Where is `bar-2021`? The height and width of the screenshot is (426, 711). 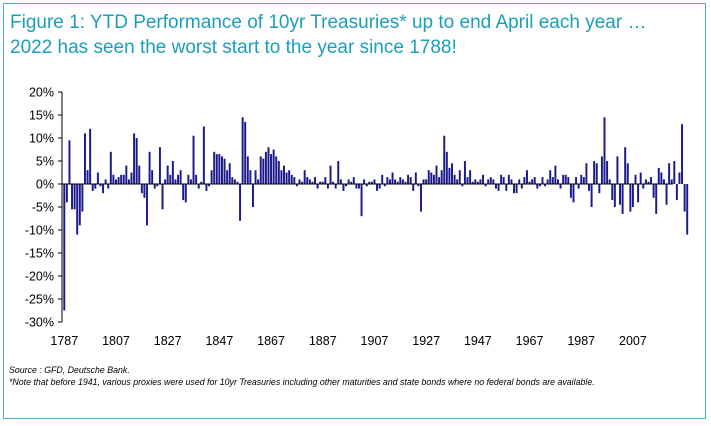 bar-2021 is located at coordinates (669, 173).